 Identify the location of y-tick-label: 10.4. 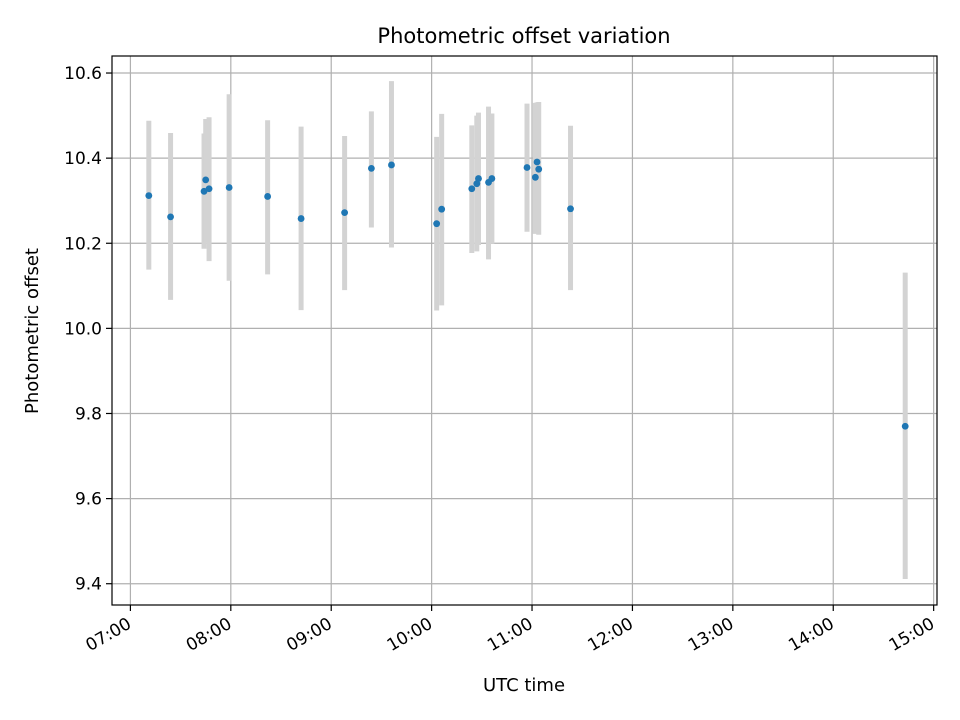
(83, 159).